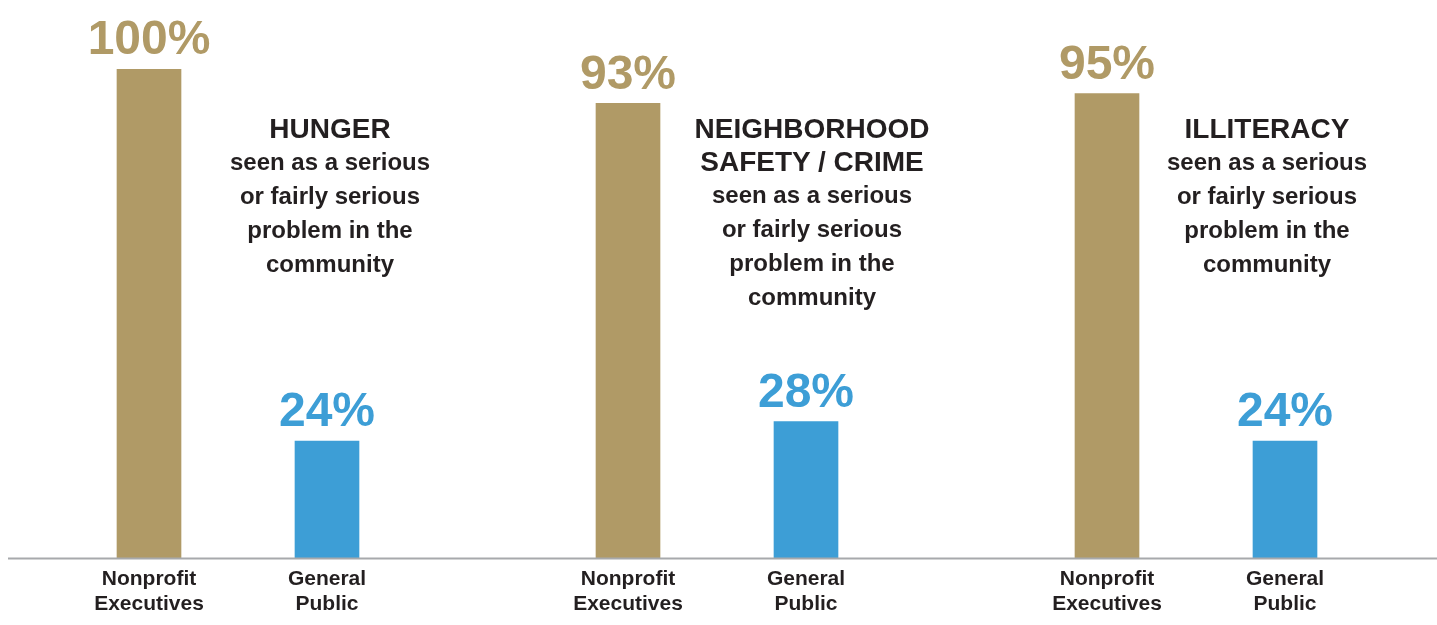 This screenshot has height=625, width=1437. I want to click on data-label: 93%, so click(628, 72).